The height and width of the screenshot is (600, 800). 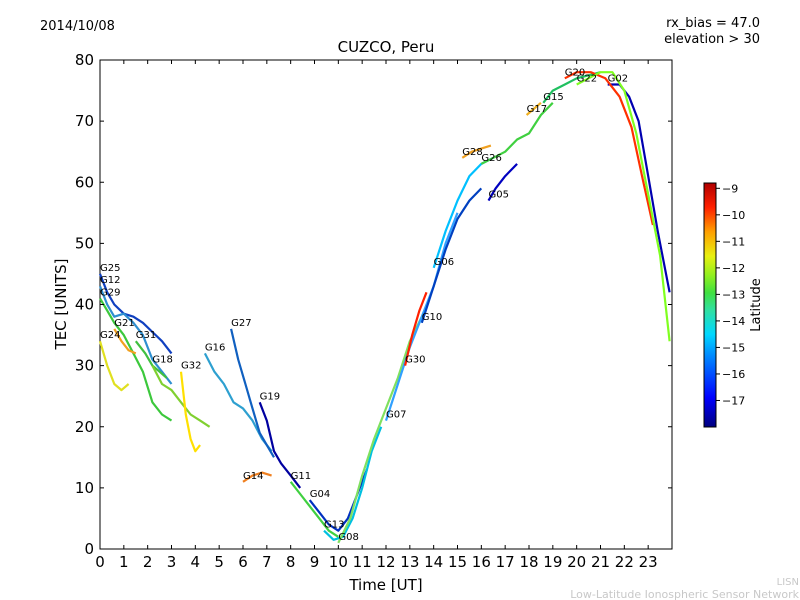 I want to click on colorbar-tick-label: −9, so click(x=730, y=188).